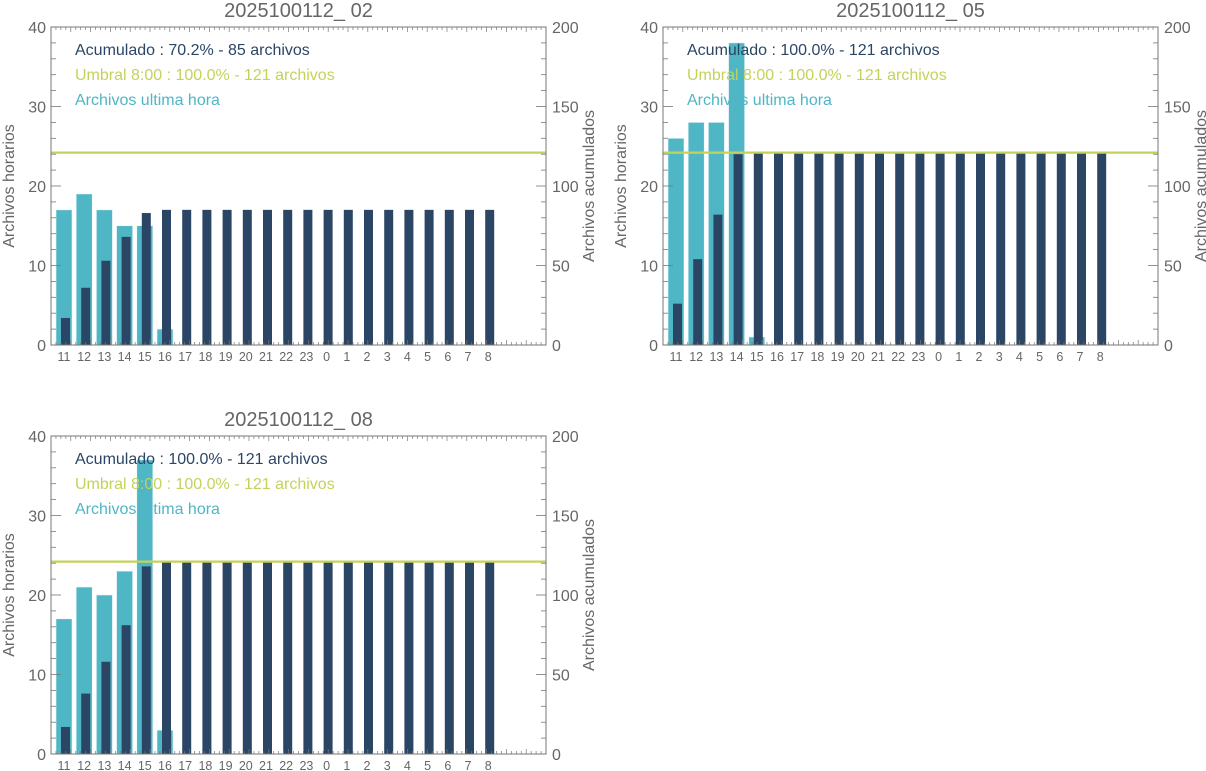 This screenshot has height=771, width=1206. Describe the element at coordinates (104, 765) in the screenshot. I see `x-tick-label: 13` at that location.